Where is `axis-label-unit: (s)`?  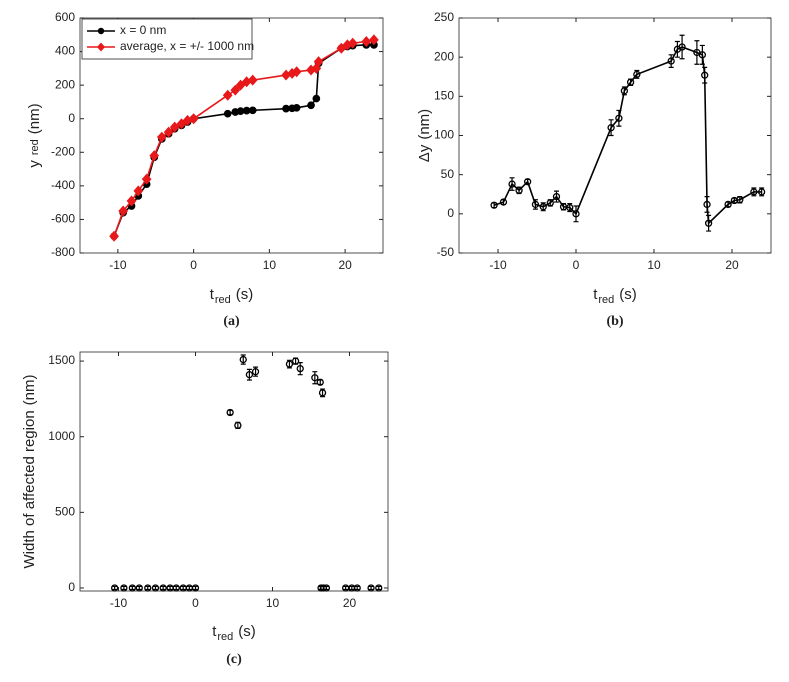 axis-label-unit: (s) is located at coordinates (247, 631).